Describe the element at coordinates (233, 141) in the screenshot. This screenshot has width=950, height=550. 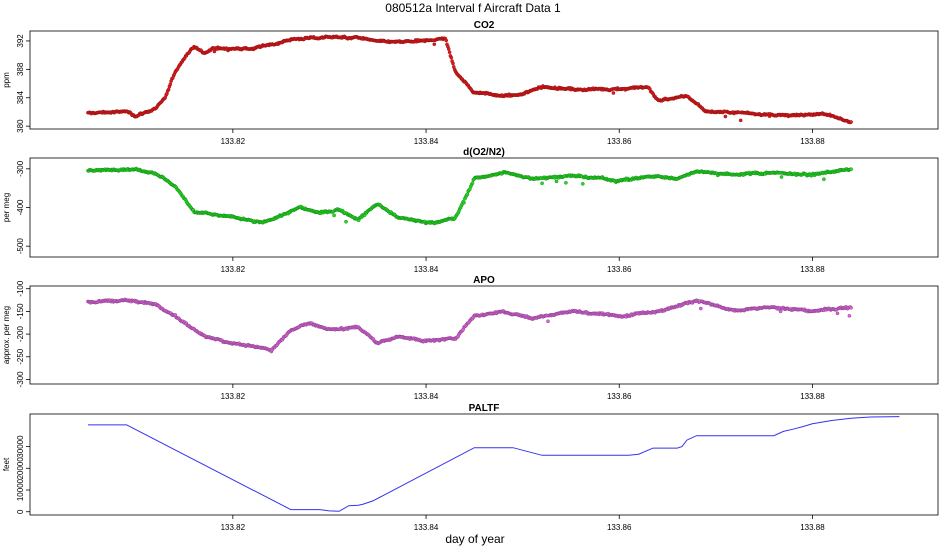
I see `co2-x-tick-label: 133.82` at that location.